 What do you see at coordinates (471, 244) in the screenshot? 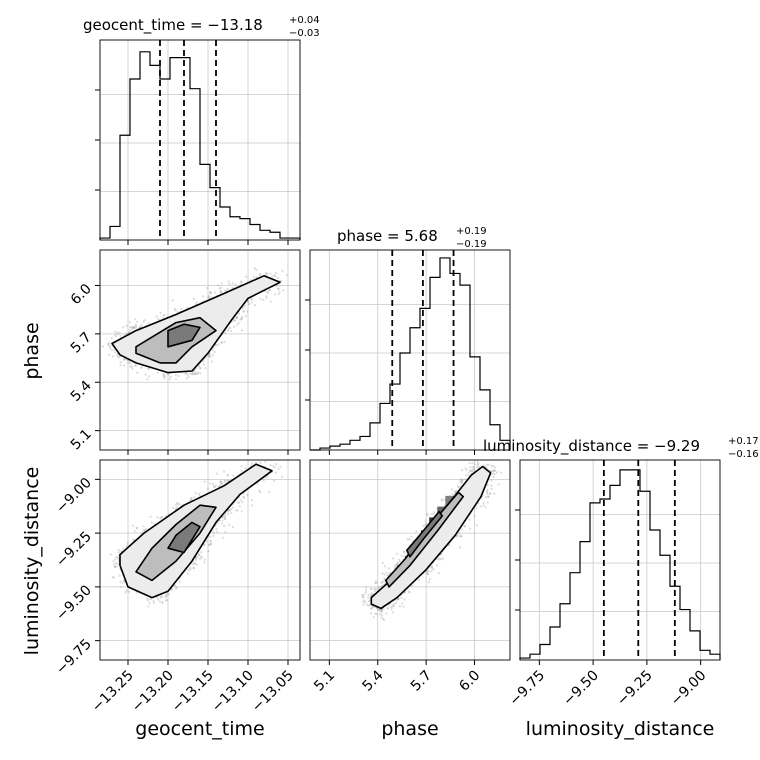
I see `title-phase-sub: −0.19` at bounding box center [471, 244].